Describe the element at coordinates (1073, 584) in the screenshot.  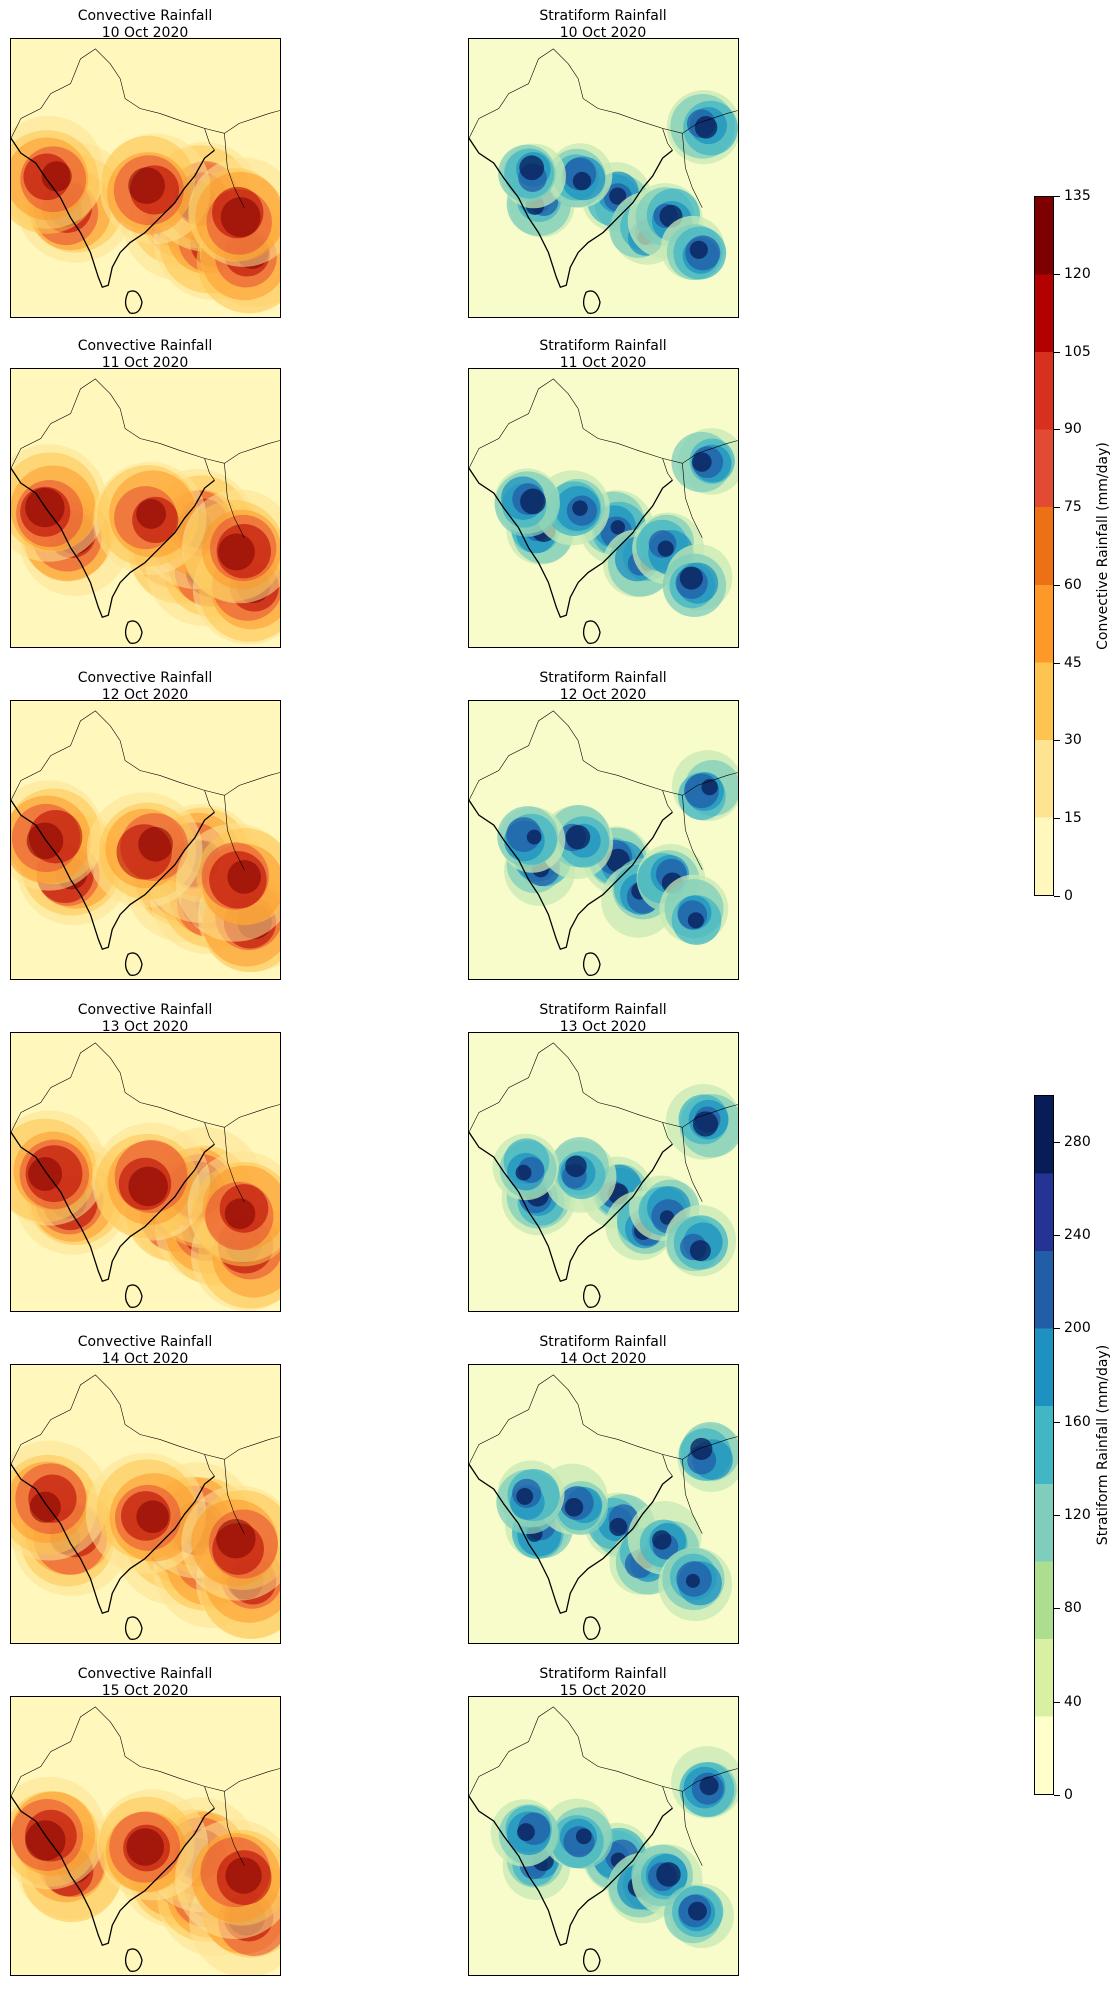
I see `colorbar-tick-label: 60` at that location.